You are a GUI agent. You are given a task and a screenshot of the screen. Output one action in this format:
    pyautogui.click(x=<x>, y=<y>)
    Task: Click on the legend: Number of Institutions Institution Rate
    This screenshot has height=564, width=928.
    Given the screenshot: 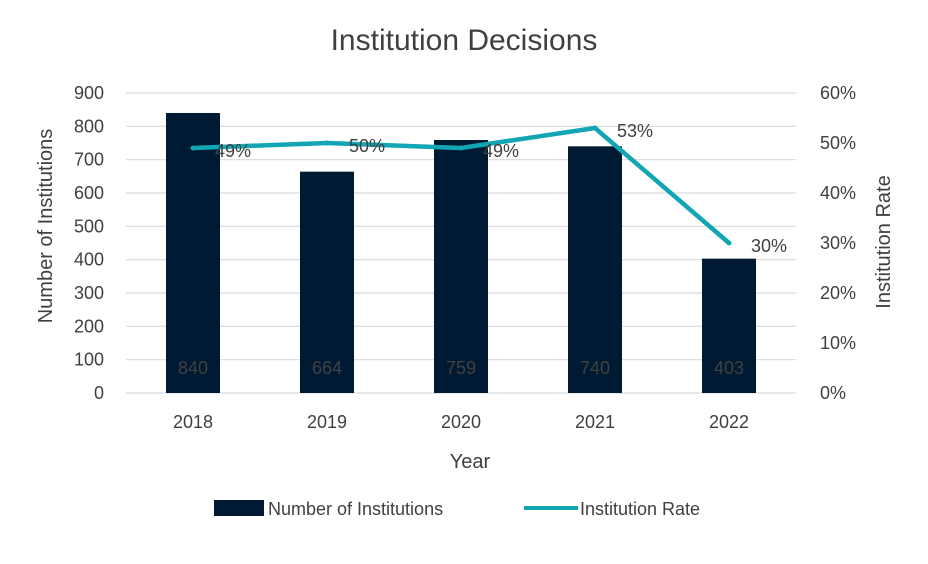 What is the action you would take?
    pyautogui.click(x=457, y=509)
    